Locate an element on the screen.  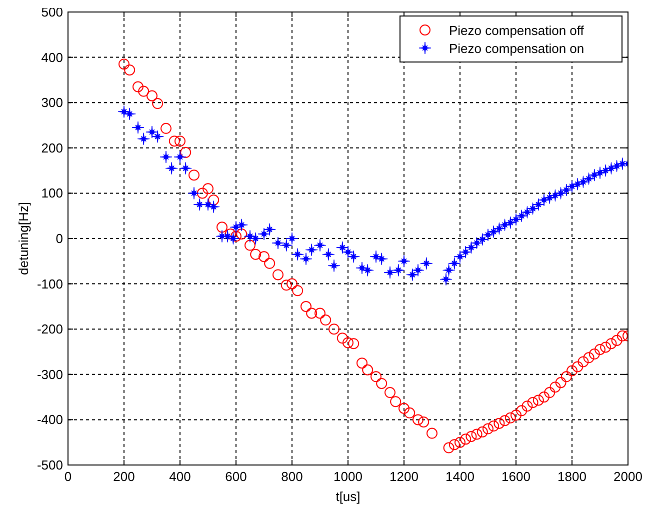
x-tick-label: 600 is located at coordinates (236, 476).